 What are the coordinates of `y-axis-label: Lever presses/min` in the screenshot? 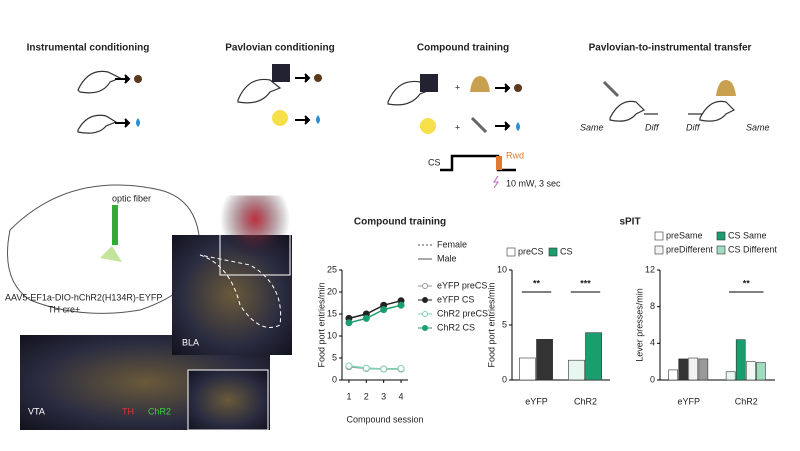 It's located at (639, 325).